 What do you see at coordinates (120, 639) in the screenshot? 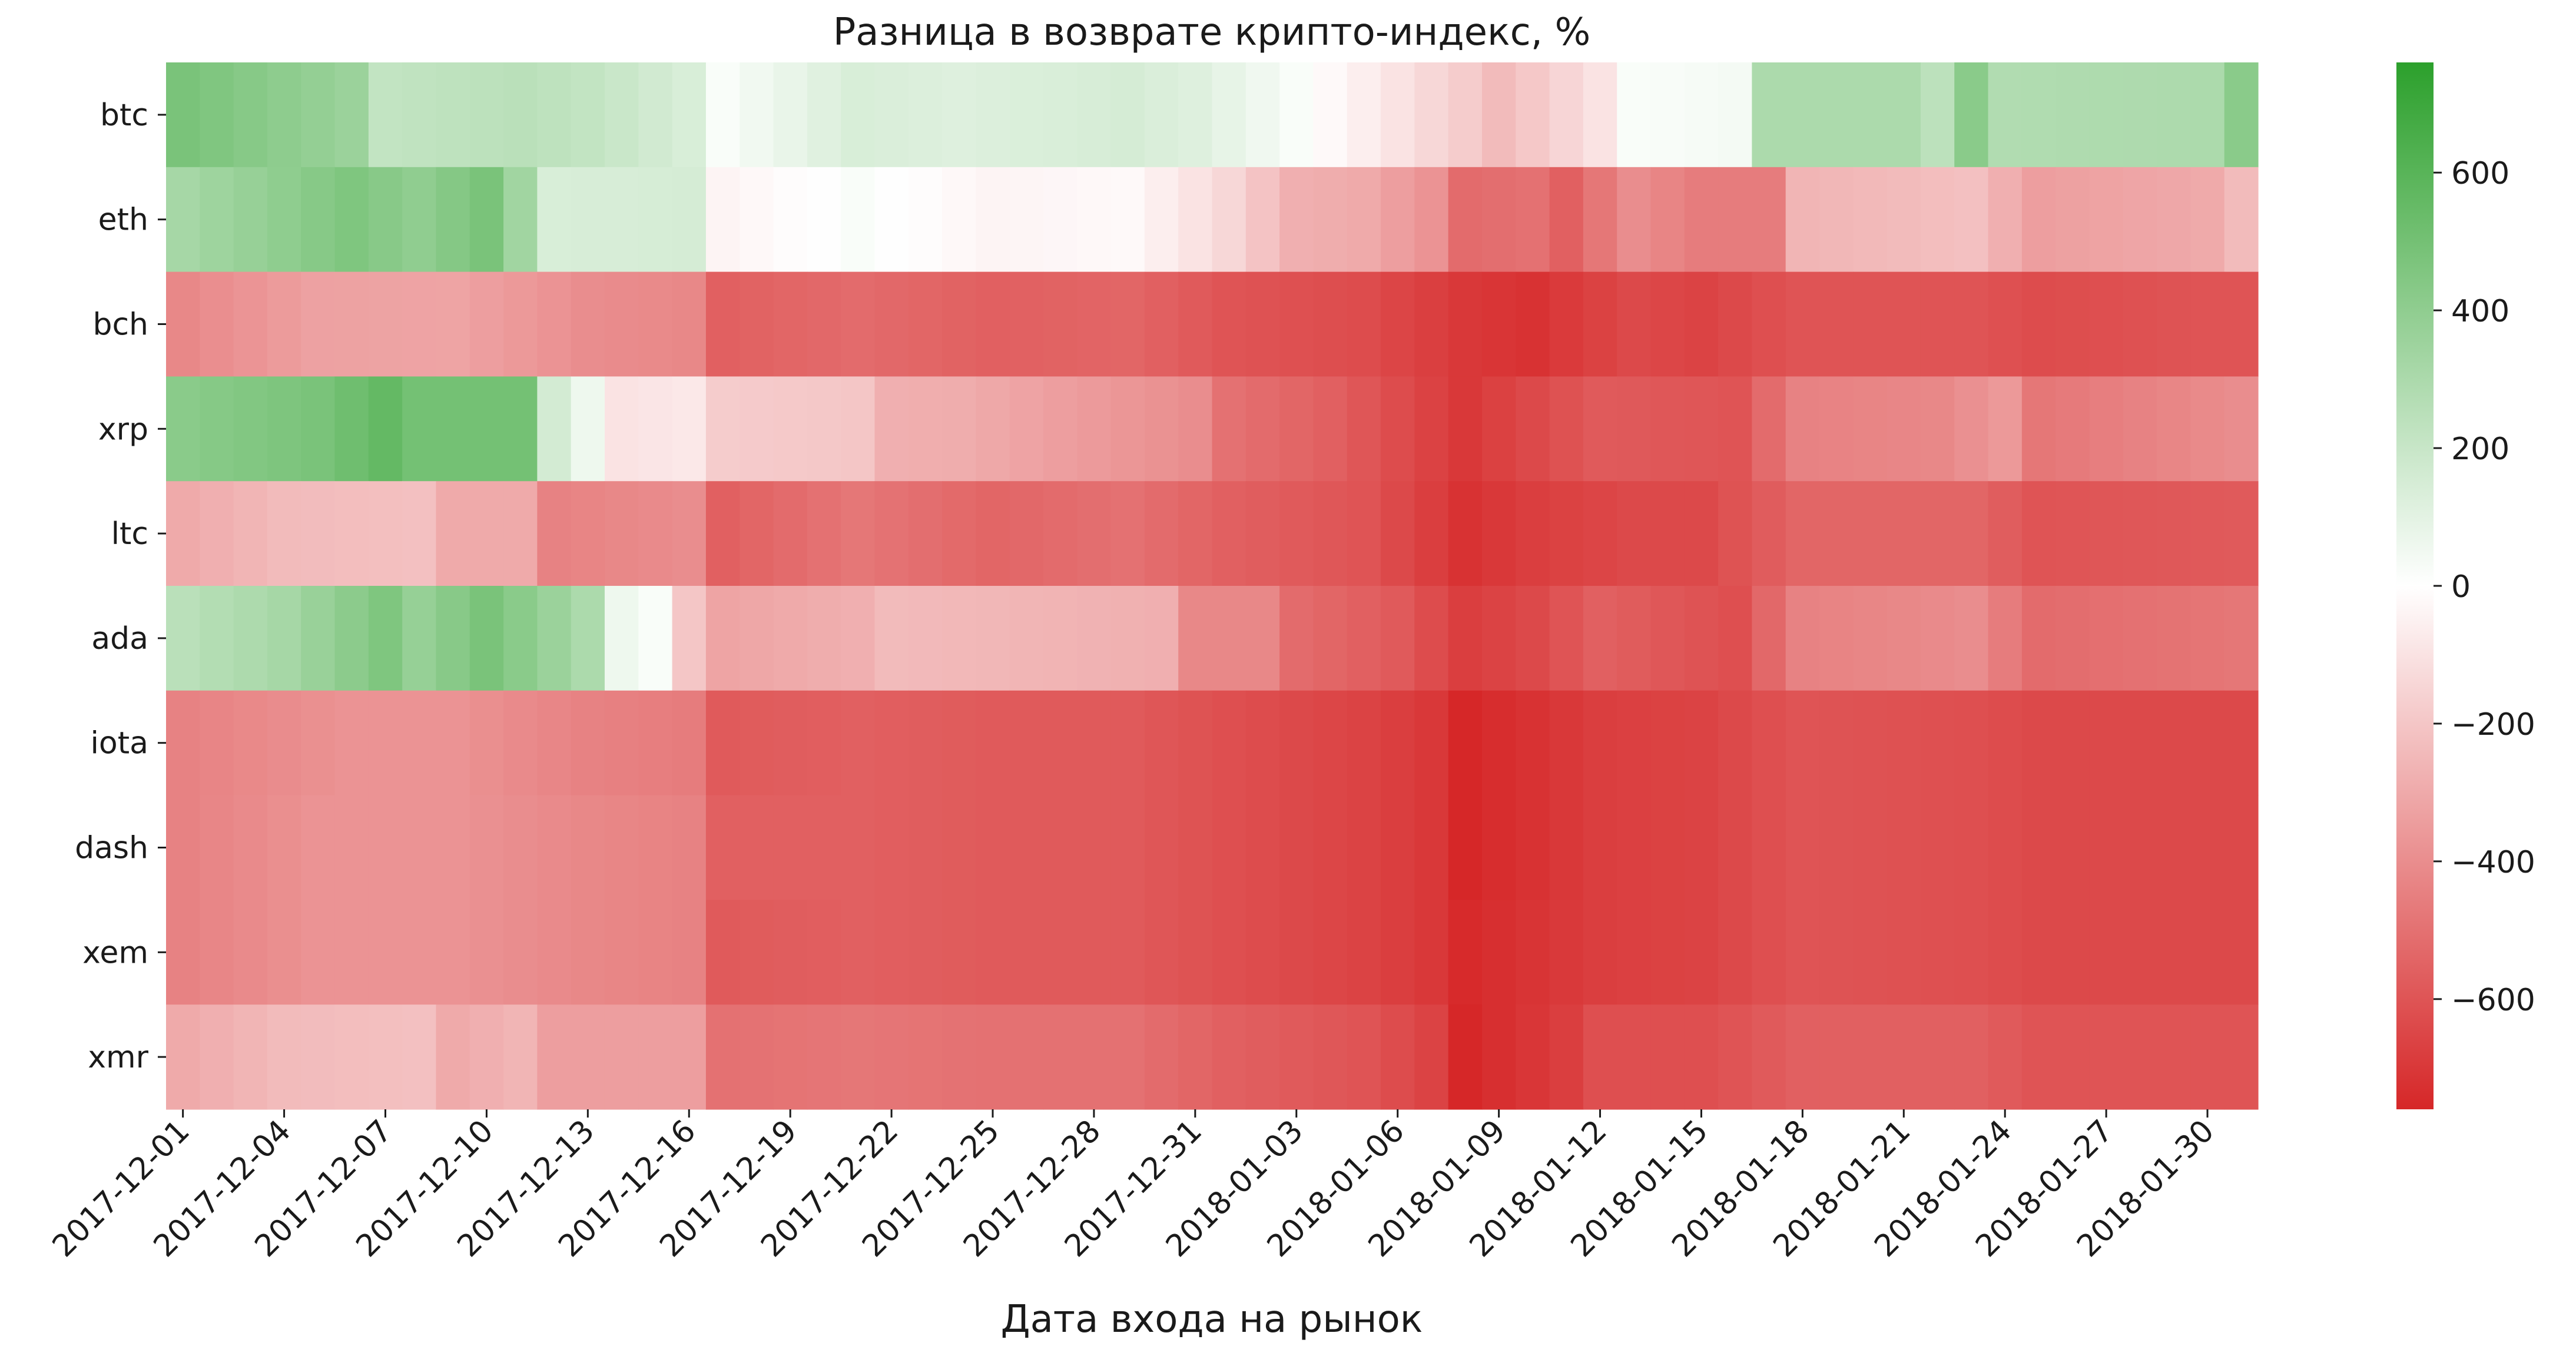
I see `y-tick-label-ada: ada` at bounding box center [120, 639].